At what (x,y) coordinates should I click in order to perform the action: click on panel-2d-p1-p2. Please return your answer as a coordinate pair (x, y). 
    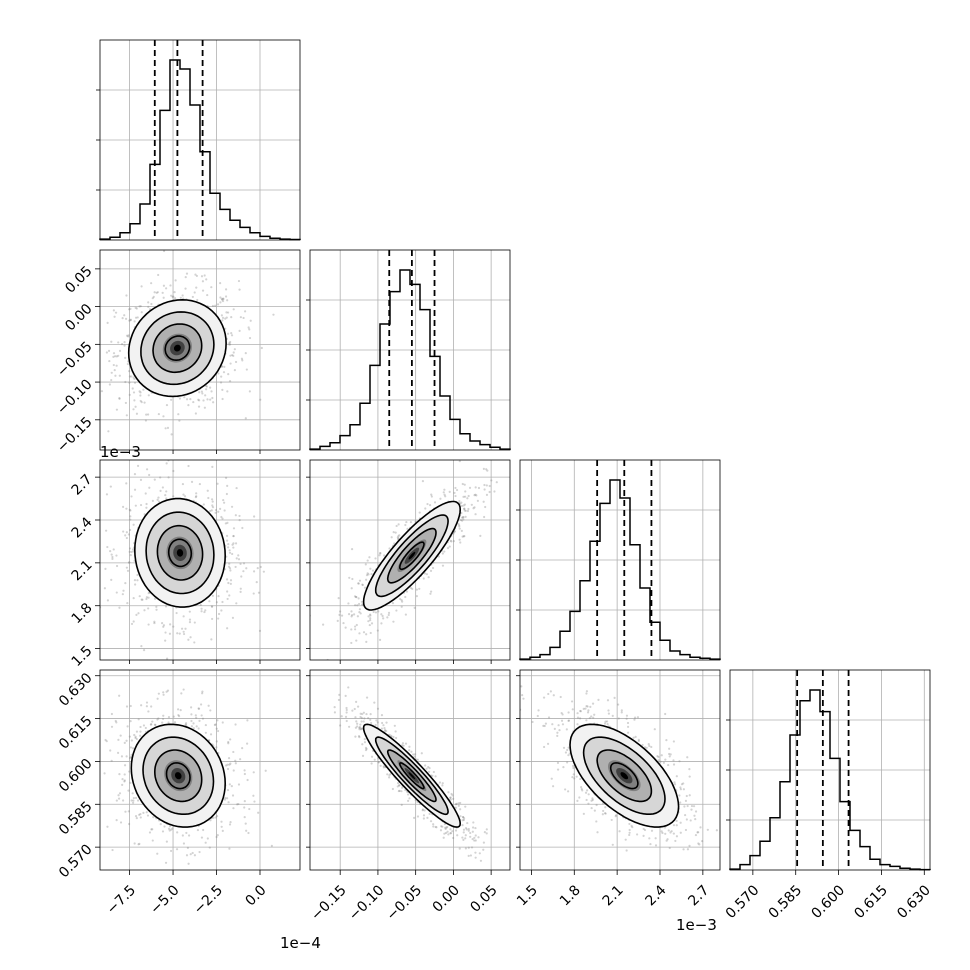
    Looking at the image, I should click on (410, 560).